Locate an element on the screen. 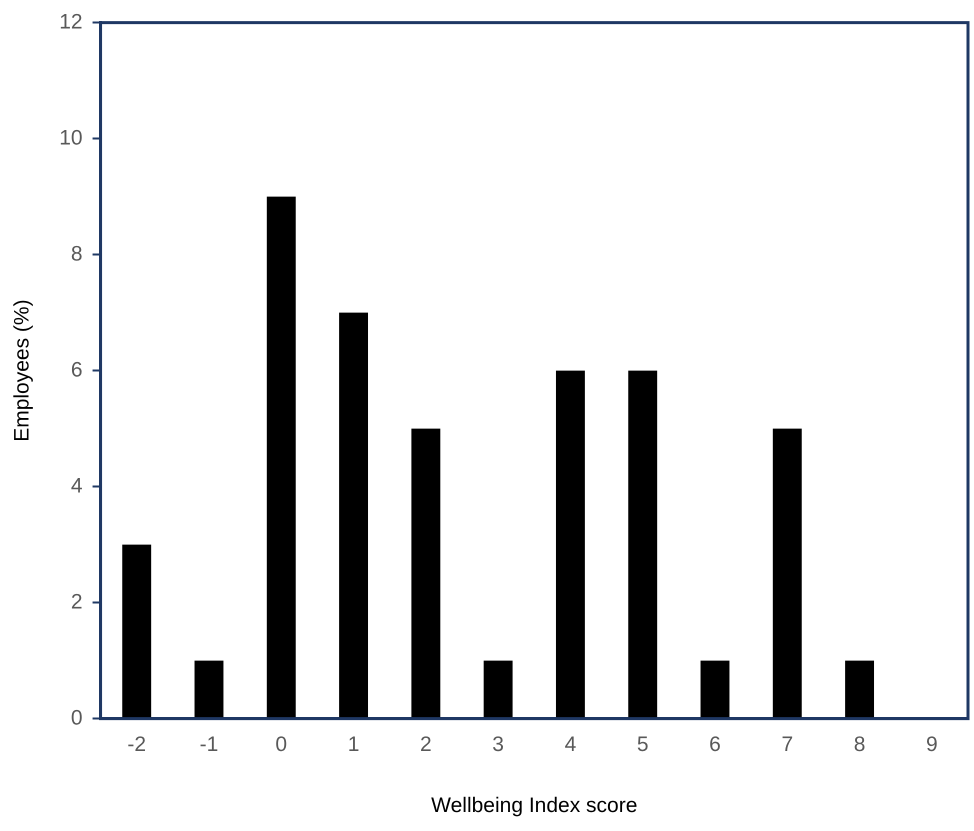 The height and width of the screenshot is (831, 974). y-tick-label: 6 is located at coordinates (76, 370).